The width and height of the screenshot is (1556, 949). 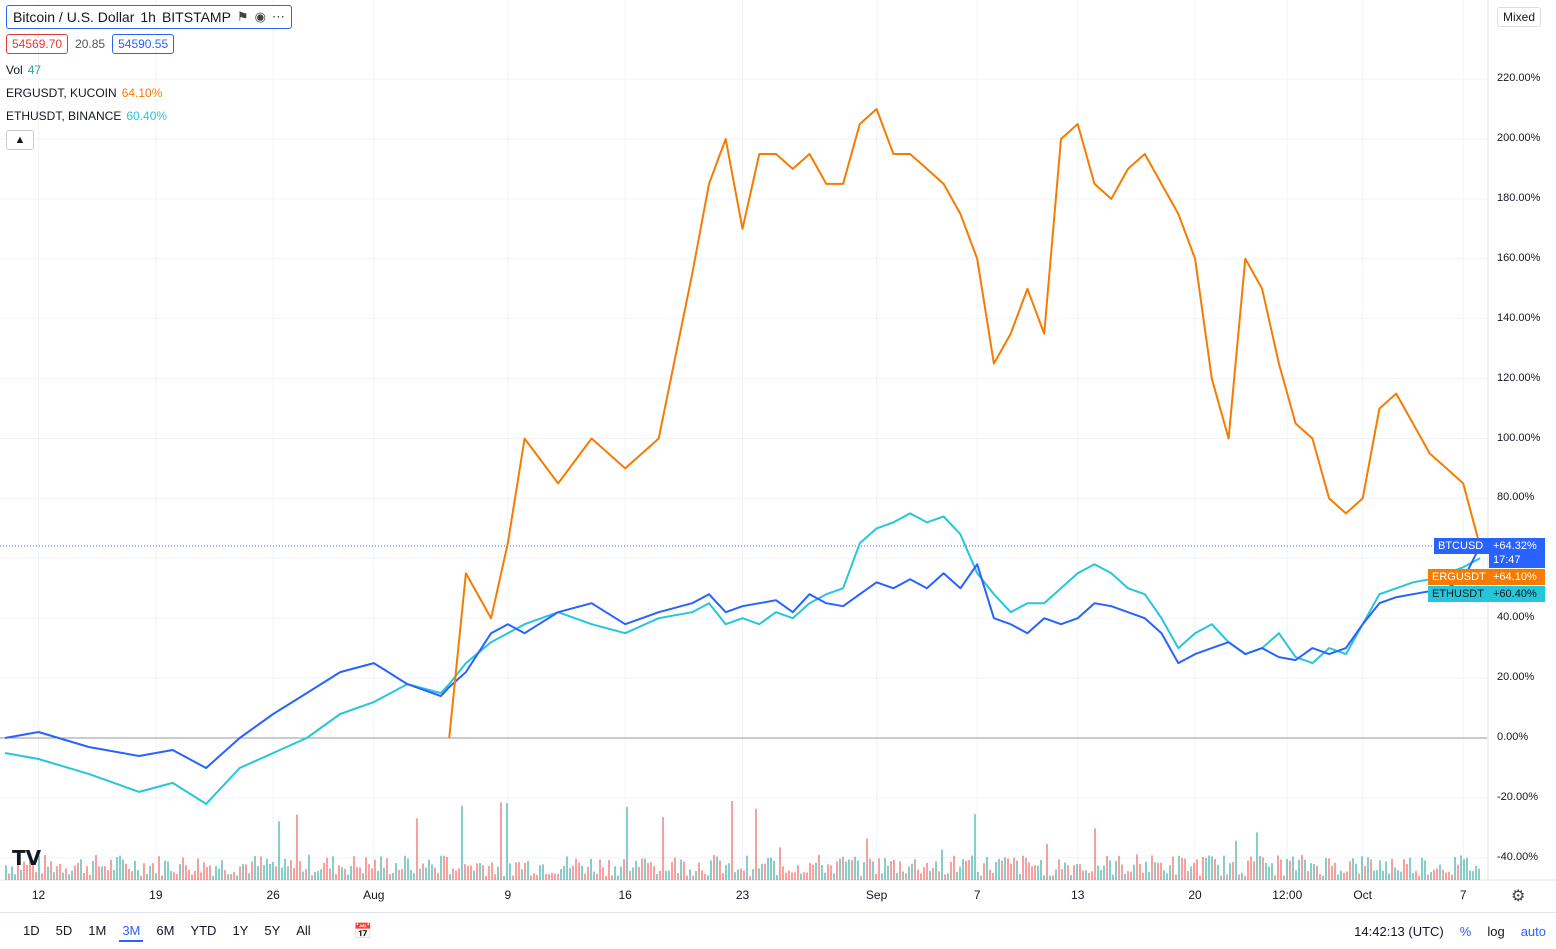 What do you see at coordinates (1462, 546) in the screenshot?
I see `btc-name-badge: BTCUSD` at bounding box center [1462, 546].